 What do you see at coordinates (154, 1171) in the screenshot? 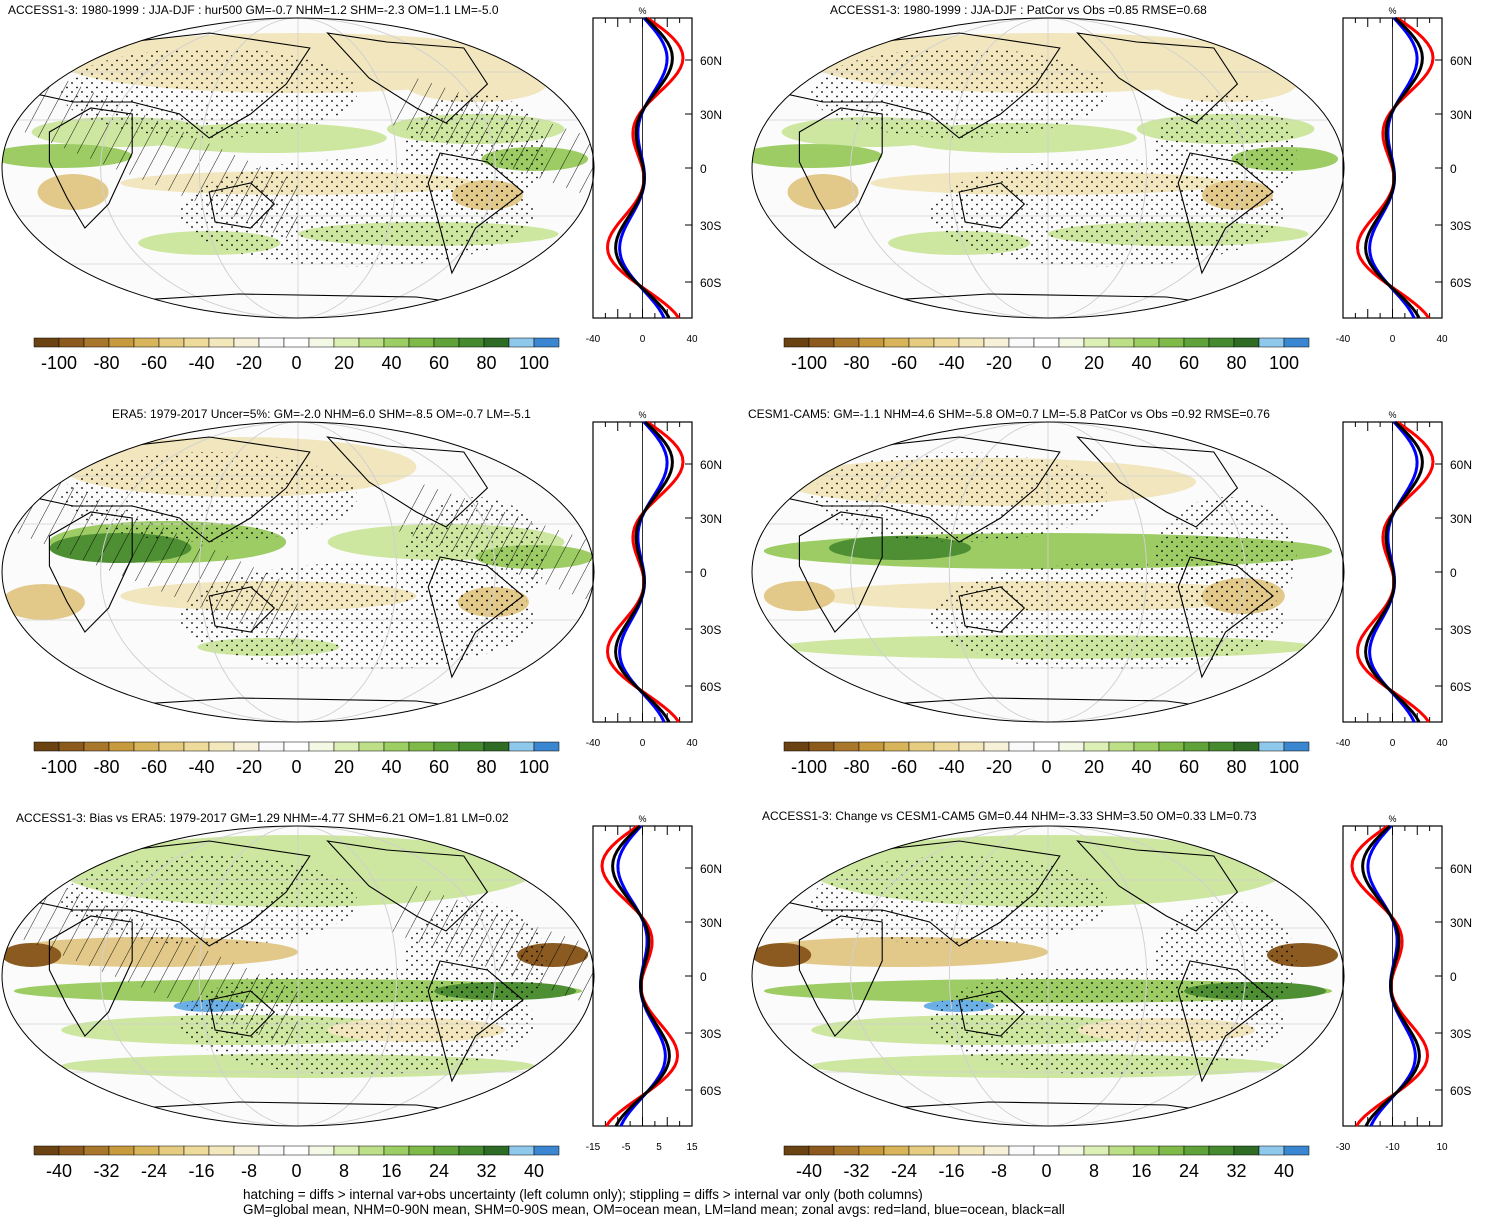
I see `colorbar-label: -24` at bounding box center [154, 1171].